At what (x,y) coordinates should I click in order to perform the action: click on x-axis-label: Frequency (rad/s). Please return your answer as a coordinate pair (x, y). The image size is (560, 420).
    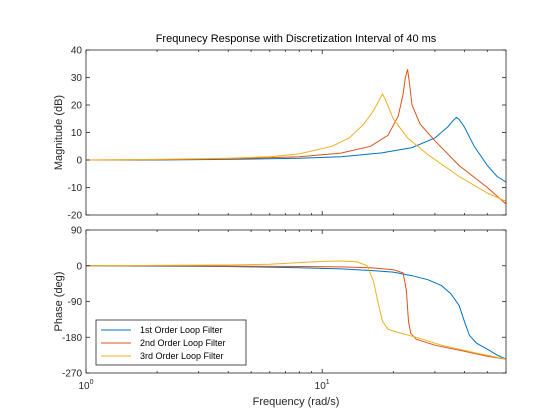
    Looking at the image, I should click on (296, 402).